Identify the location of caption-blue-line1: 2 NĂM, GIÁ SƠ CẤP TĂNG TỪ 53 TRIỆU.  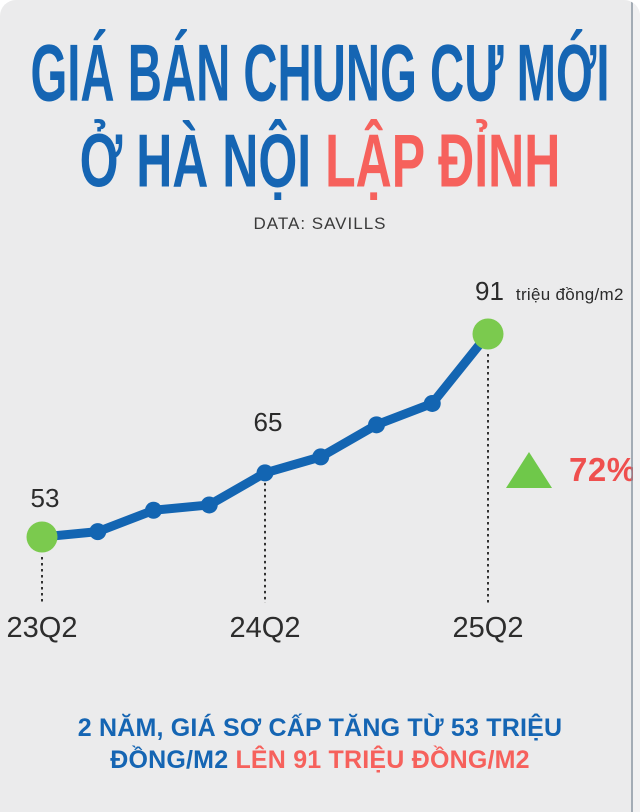
(320, 728).